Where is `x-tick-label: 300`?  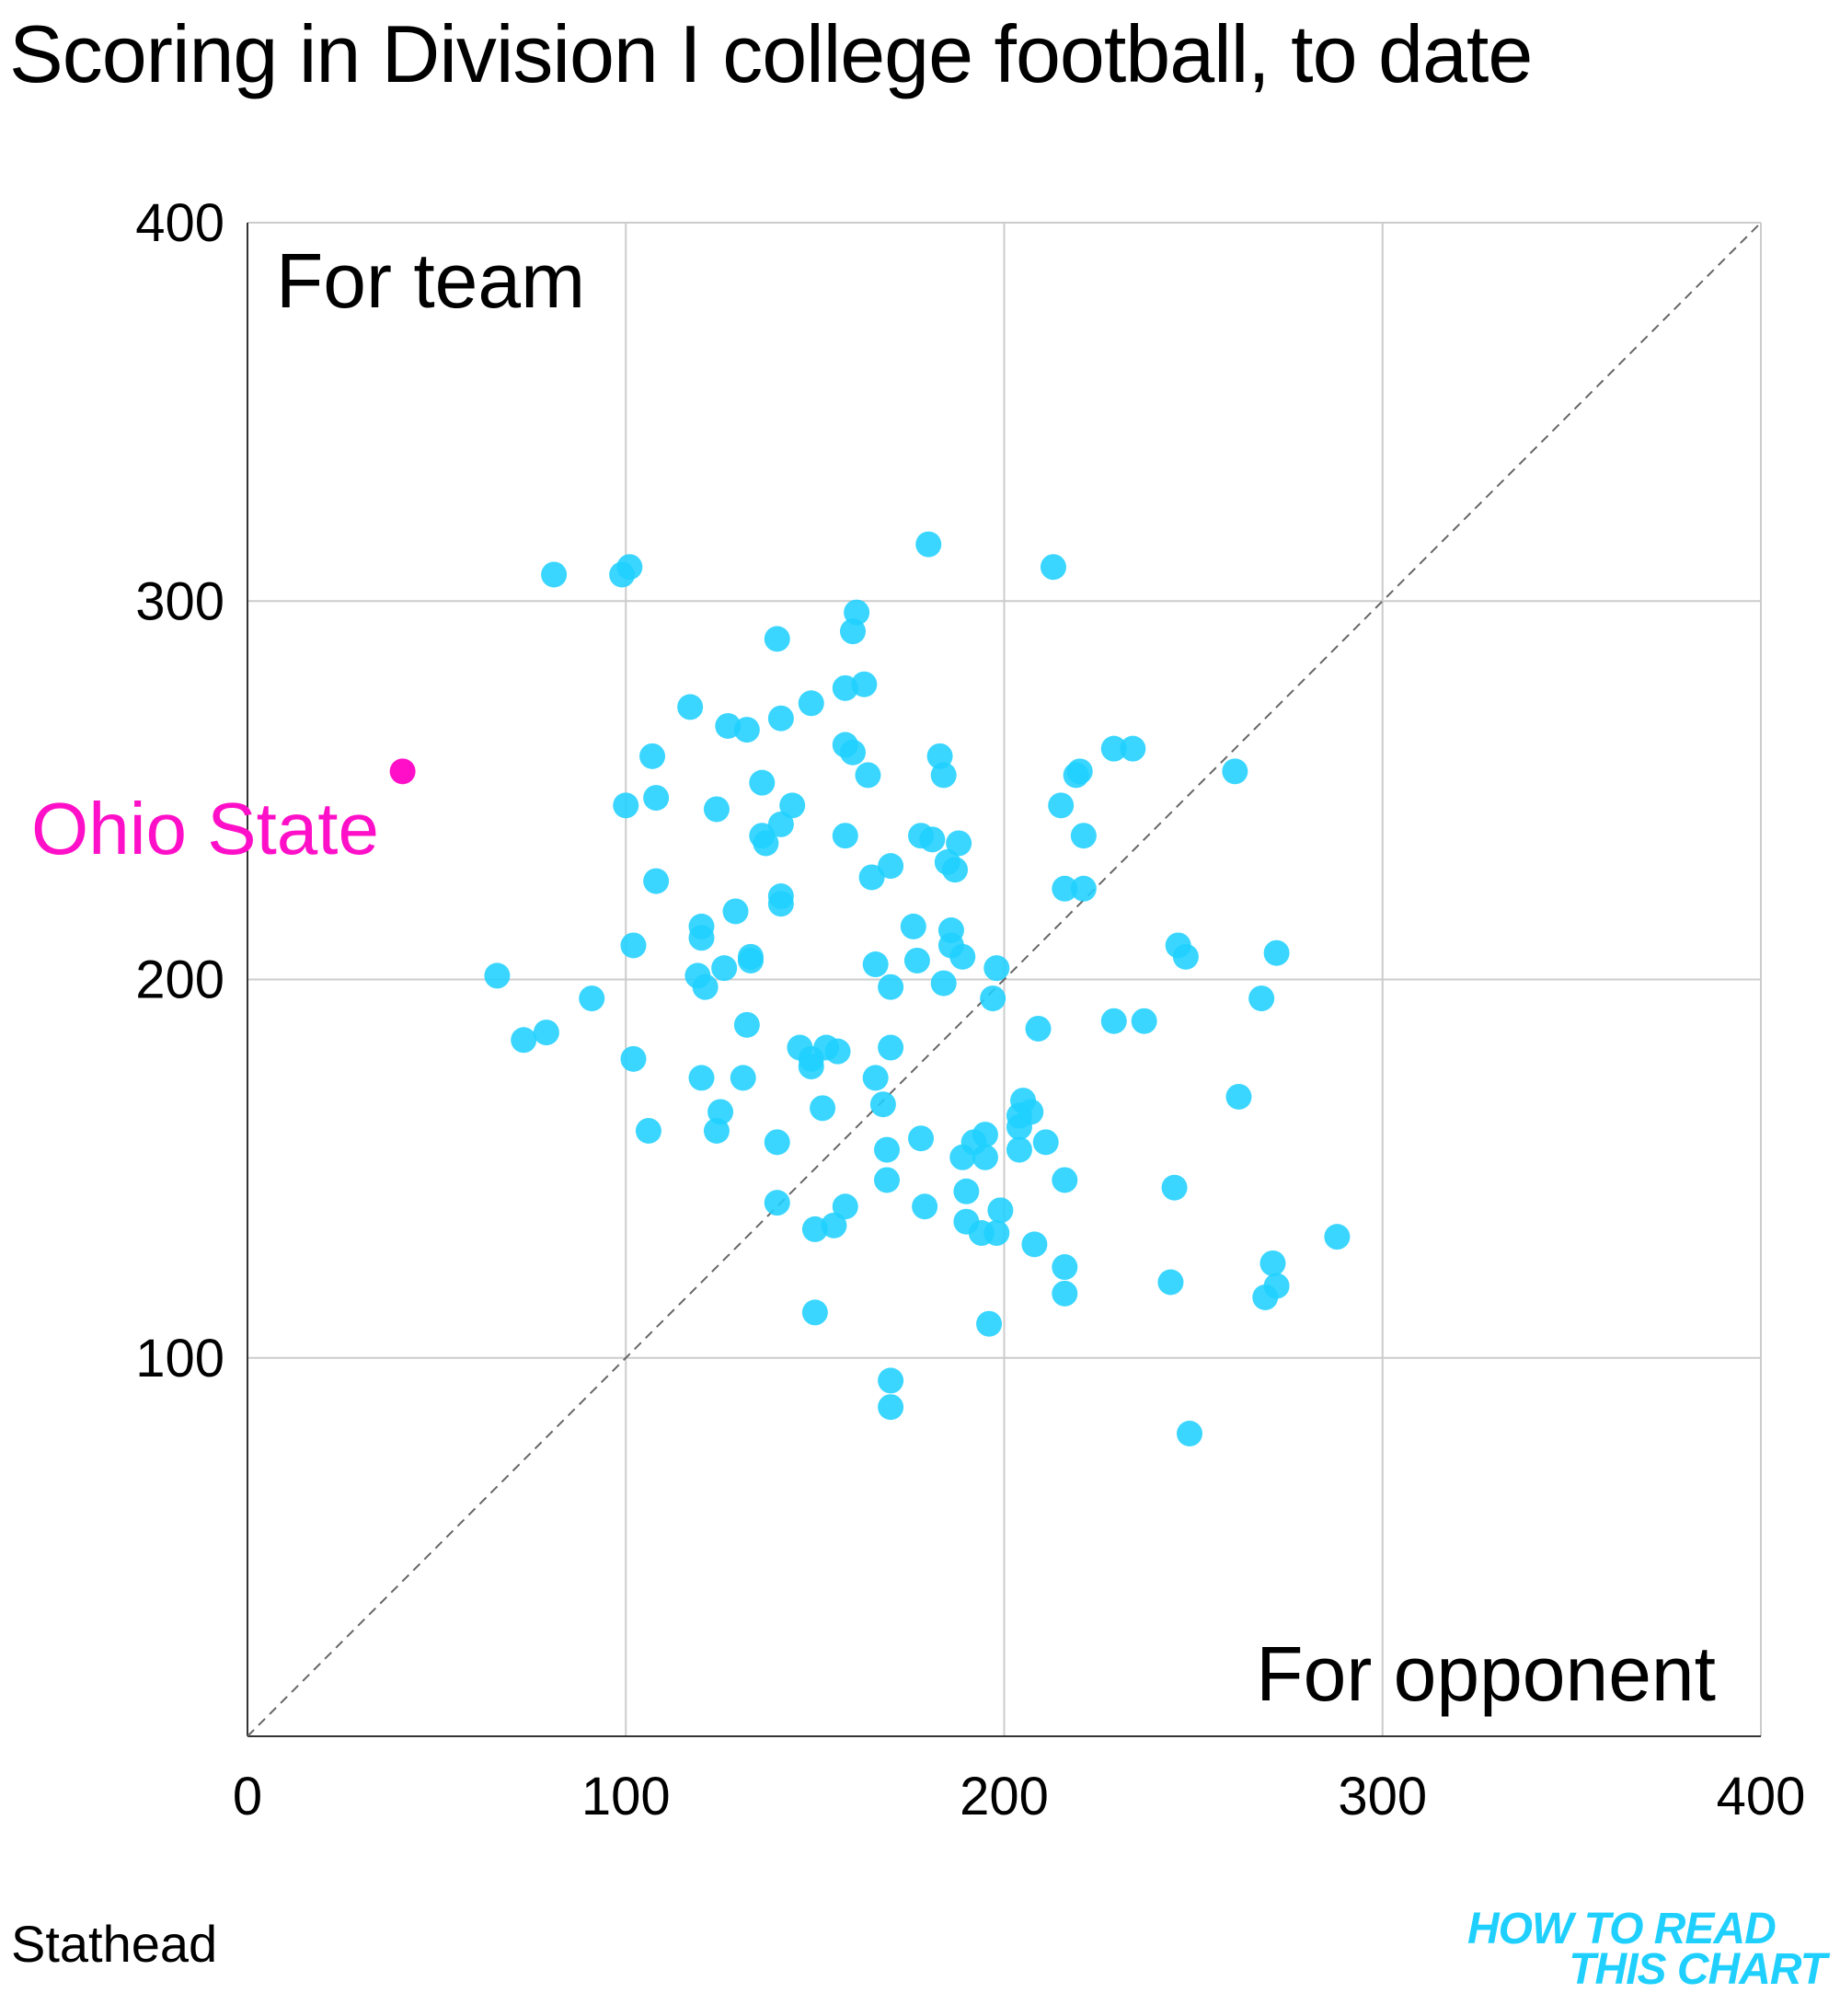 x-tick-label: 300 is located at coordinates (1382, 1796).